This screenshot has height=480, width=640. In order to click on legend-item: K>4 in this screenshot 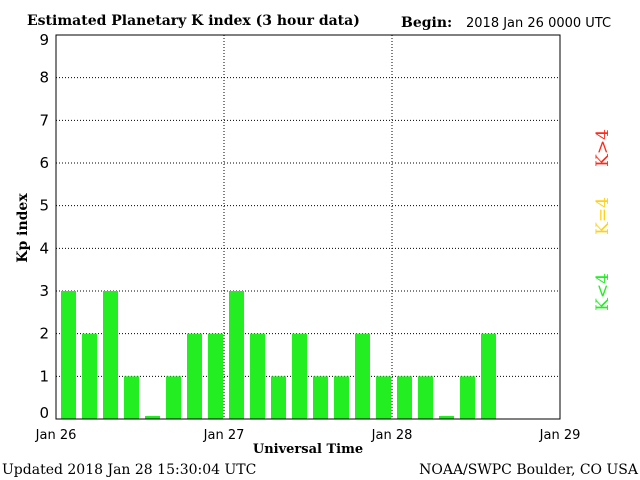, I will do `click(603, 148)`.